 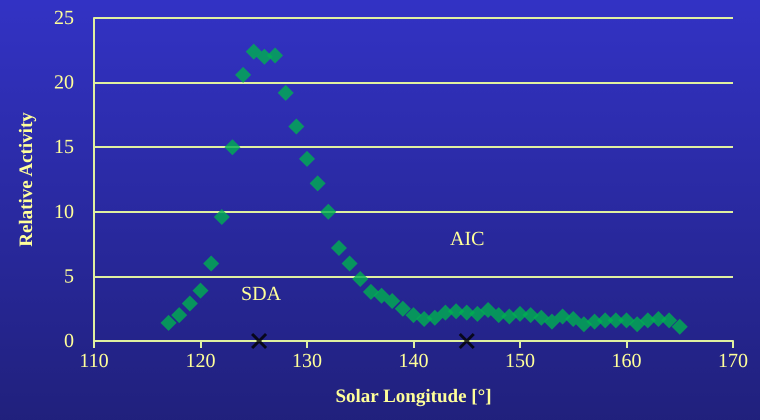 What do you see at coordinates (733, 361) in the screenshot?
I see `x-tick-label: 170` at bounding box center [733, 361].